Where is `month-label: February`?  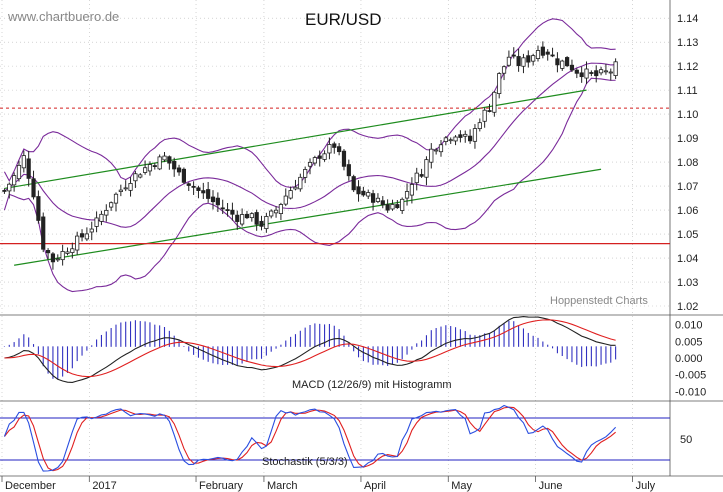
month-label: February is located at coordinates (221, 486).